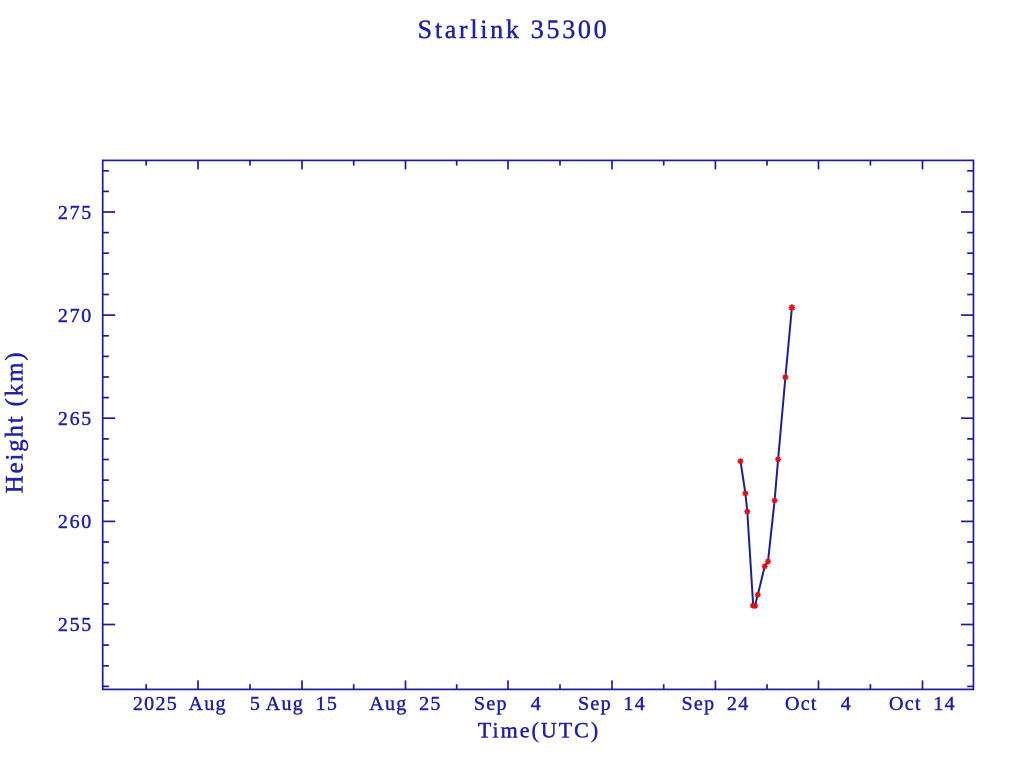 This screenshot has width=1024, height=768. Describe the element at coordinates (539, 730) in the screenshot. I see `svg-text: Time(UTC)` at that location.